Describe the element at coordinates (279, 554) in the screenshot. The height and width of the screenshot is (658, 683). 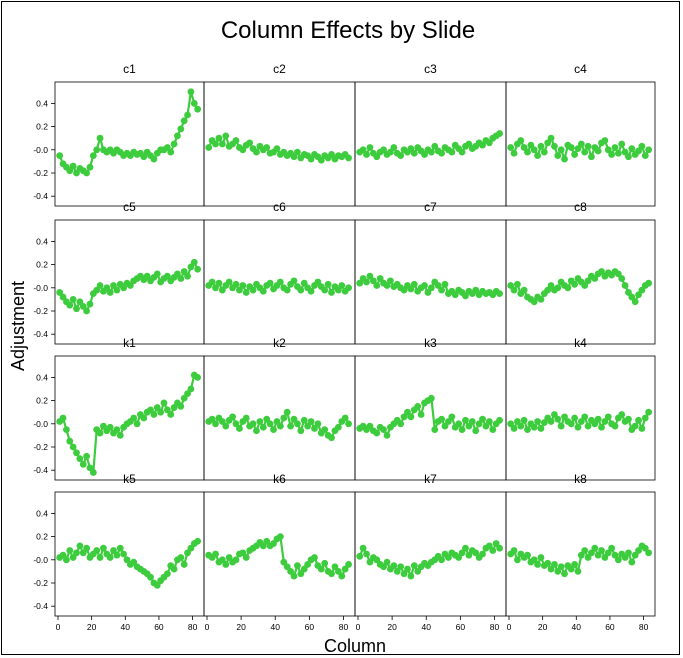
I see `panel-border-k6` at that location.